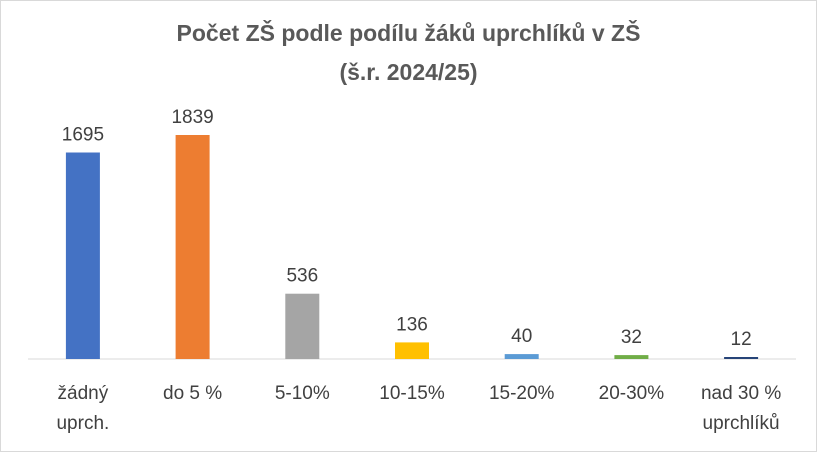 Image resolution: width=817 pixels, height=452 pixels. I want to click on data-label: 1695, so click(83, 135).